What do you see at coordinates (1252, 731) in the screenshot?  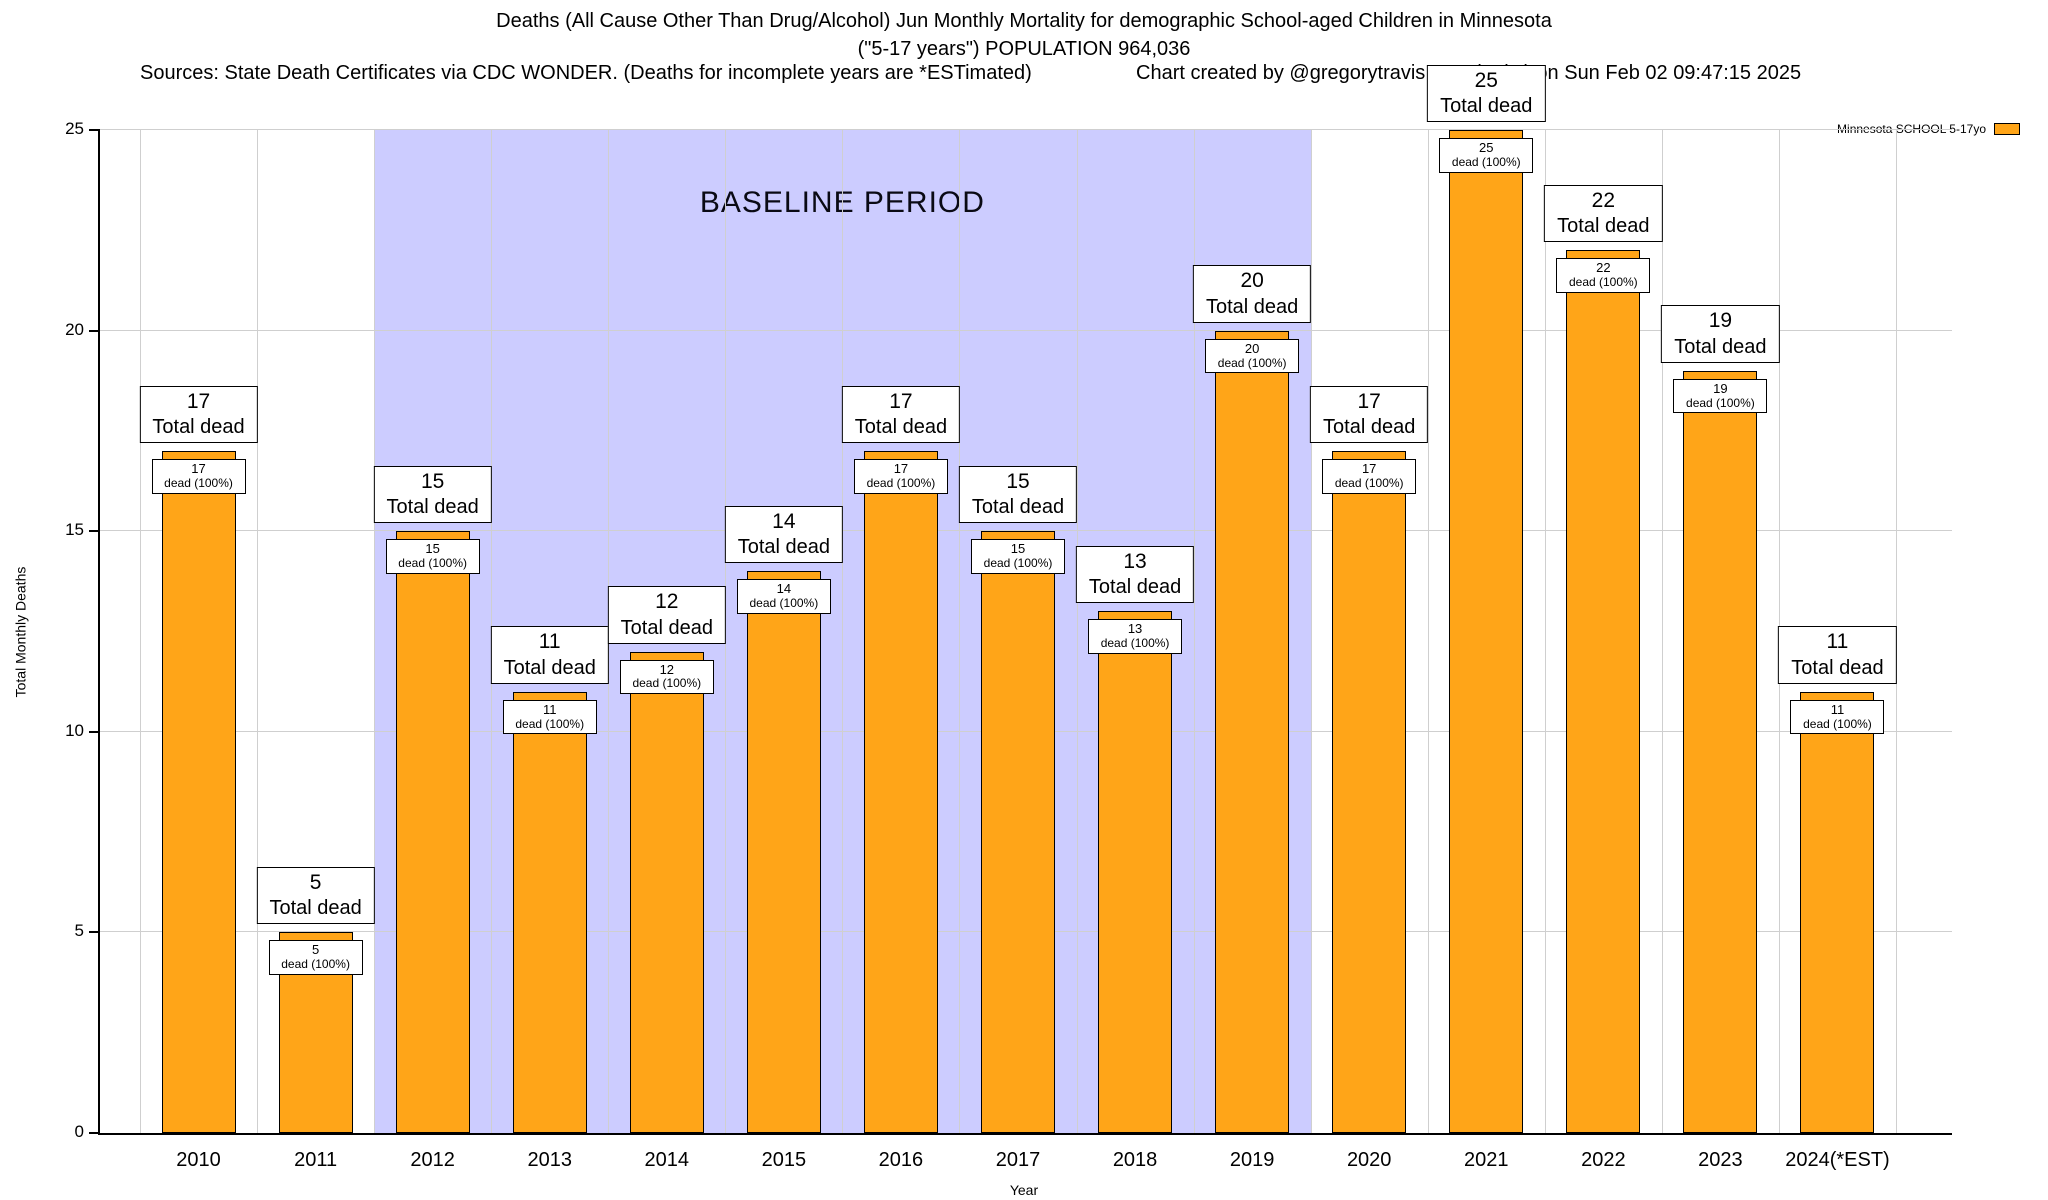 I see `bar-2019` at bounding box center [1252, 731].